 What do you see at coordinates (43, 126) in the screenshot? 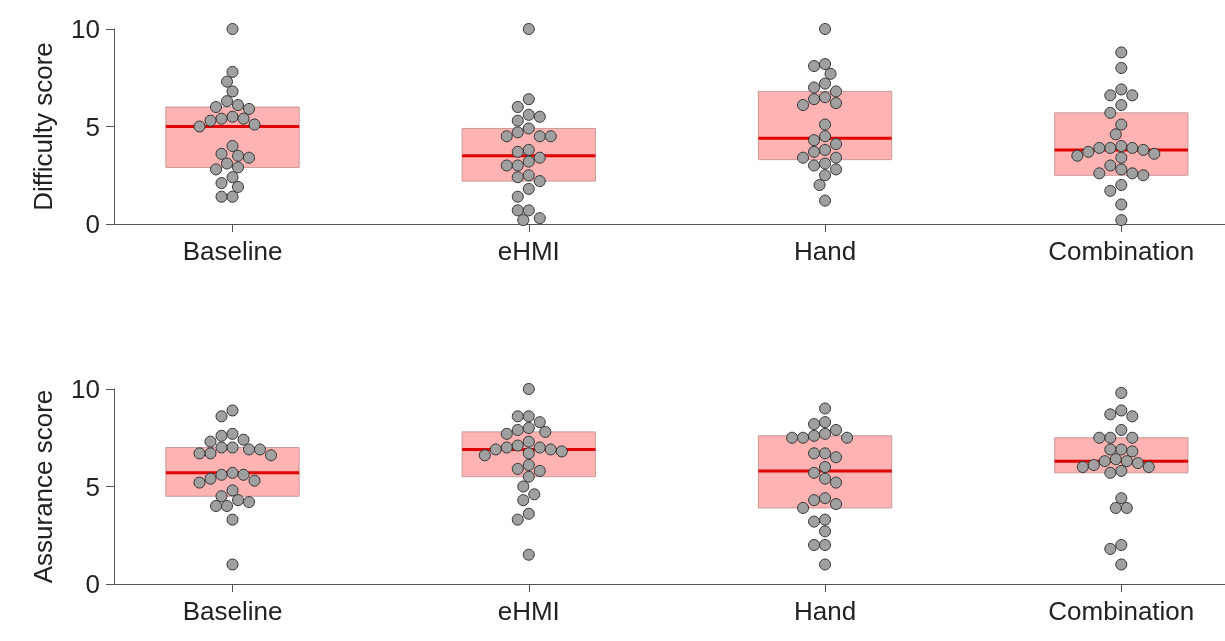
I see `y-axis-title: Difficulty score` at bounding box center [43, 126].